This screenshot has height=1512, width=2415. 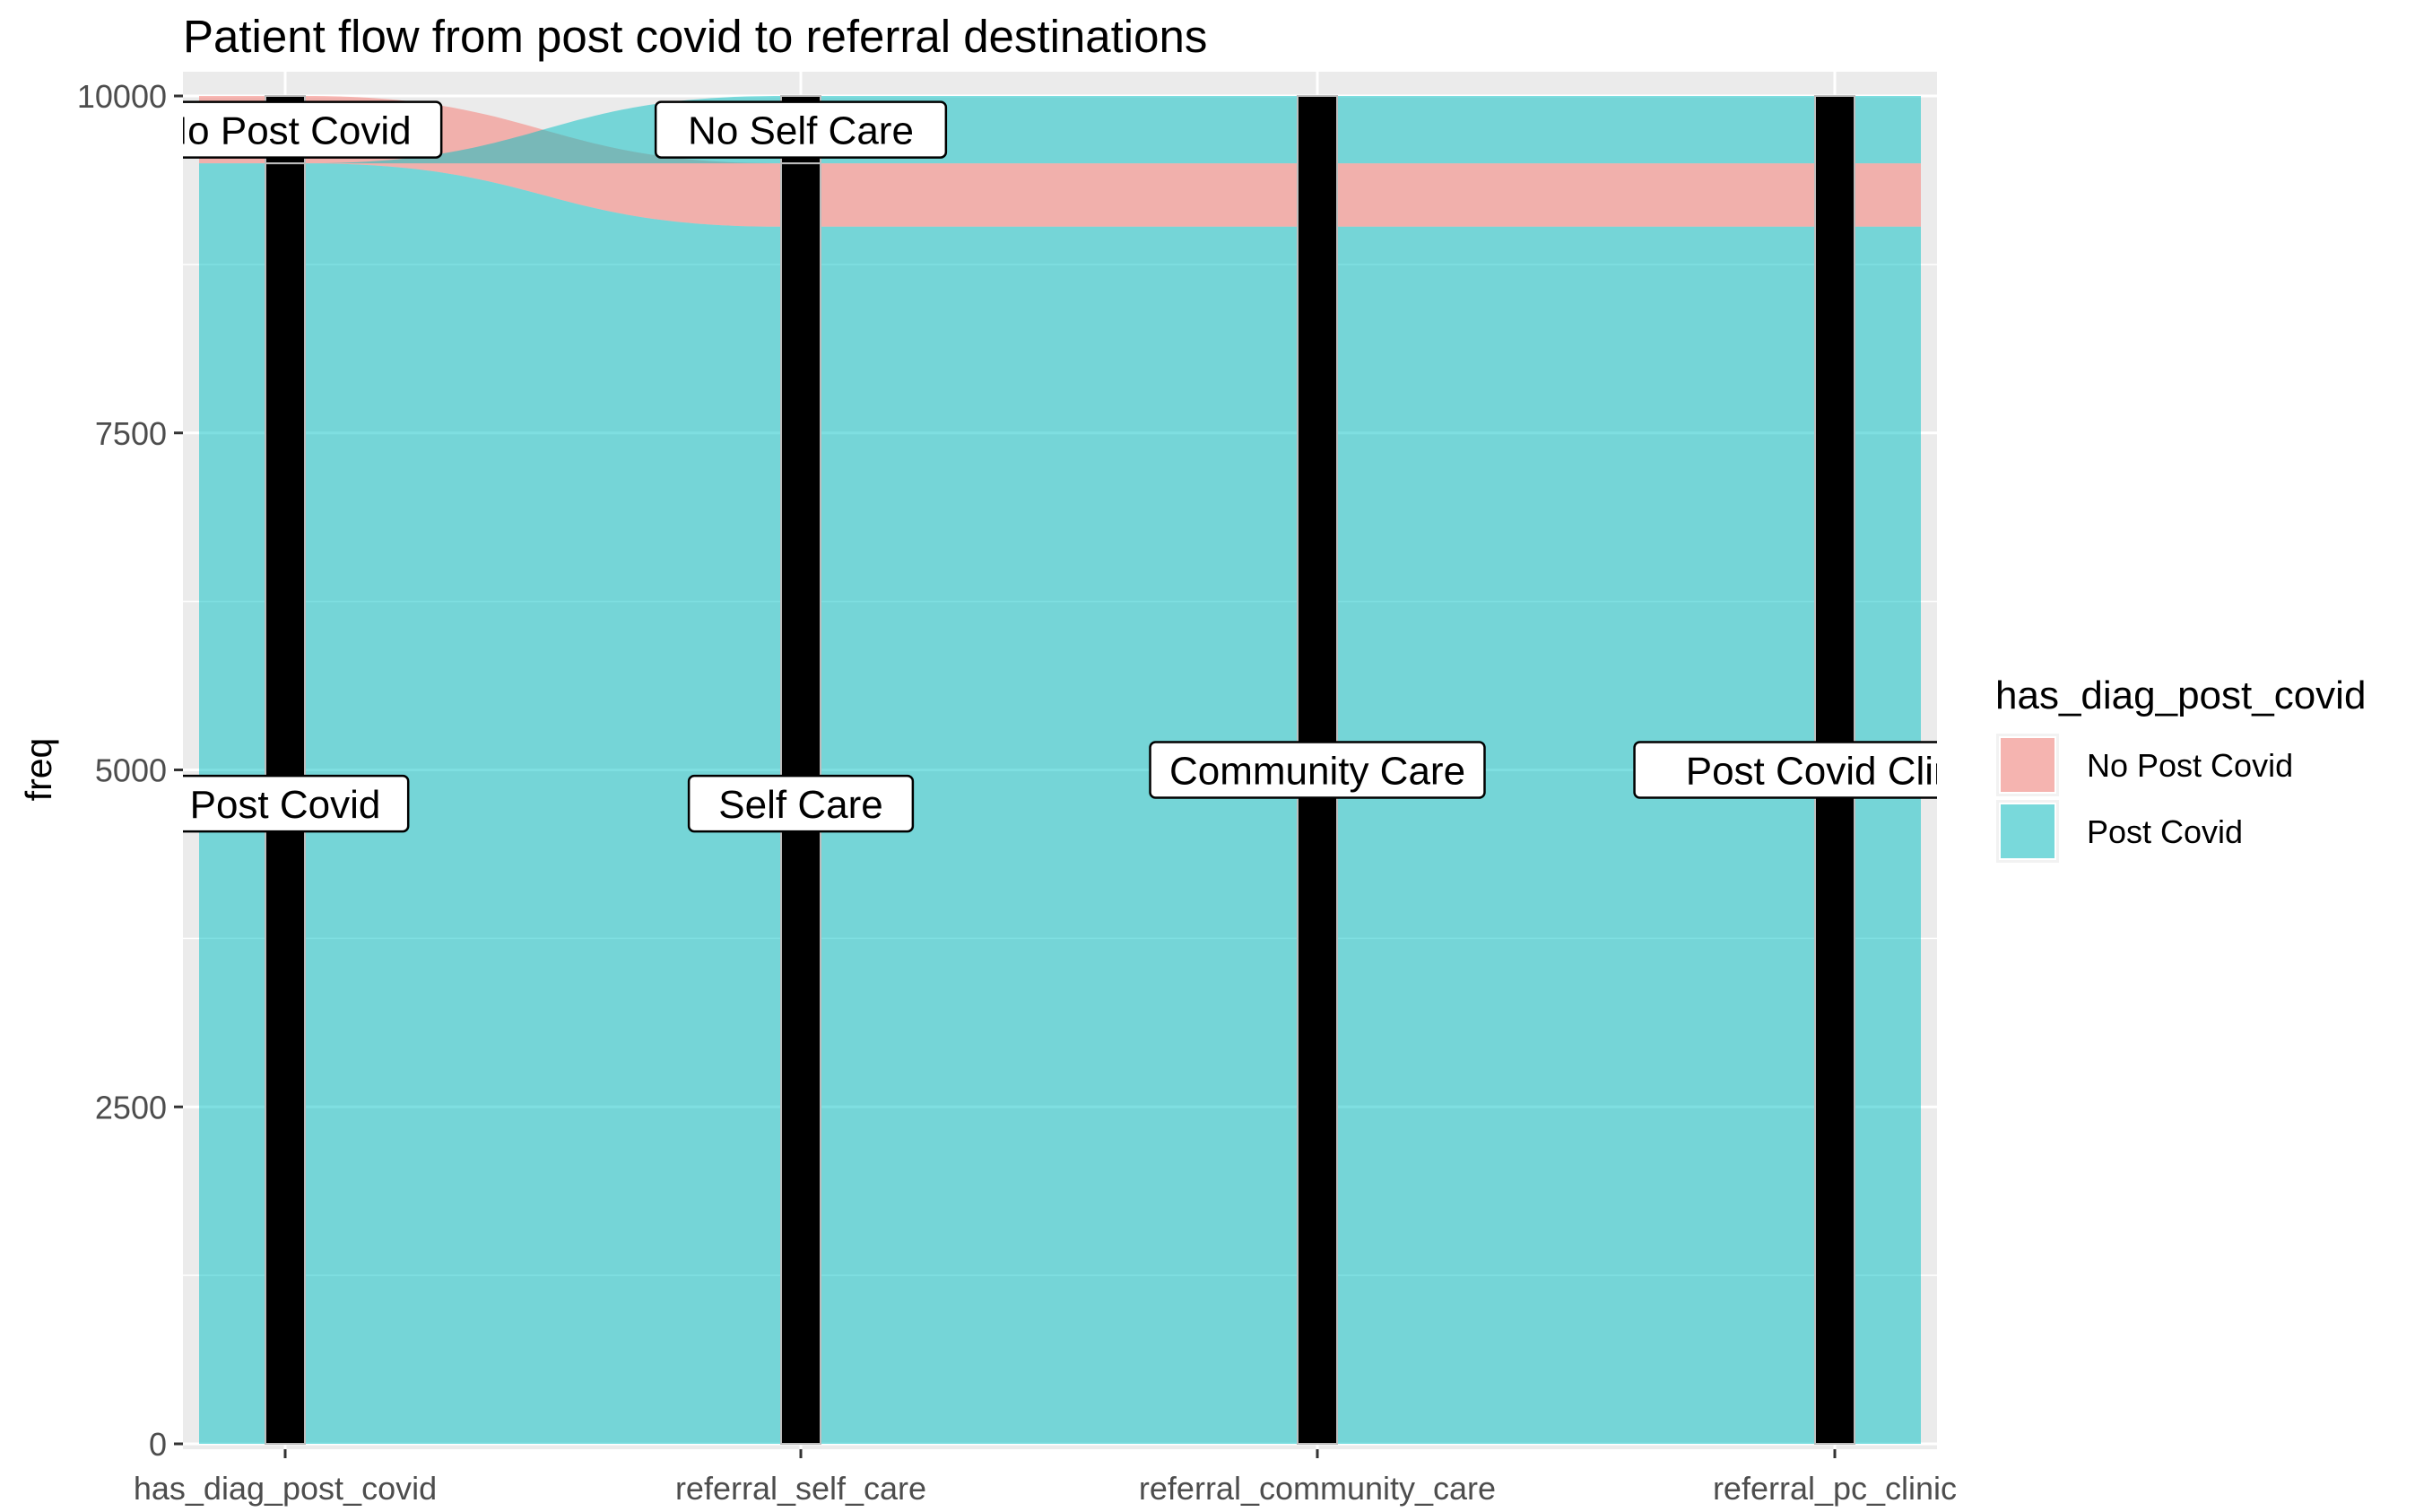 I want to click on y-tick-label: 5000, so click(x=131, y=770).